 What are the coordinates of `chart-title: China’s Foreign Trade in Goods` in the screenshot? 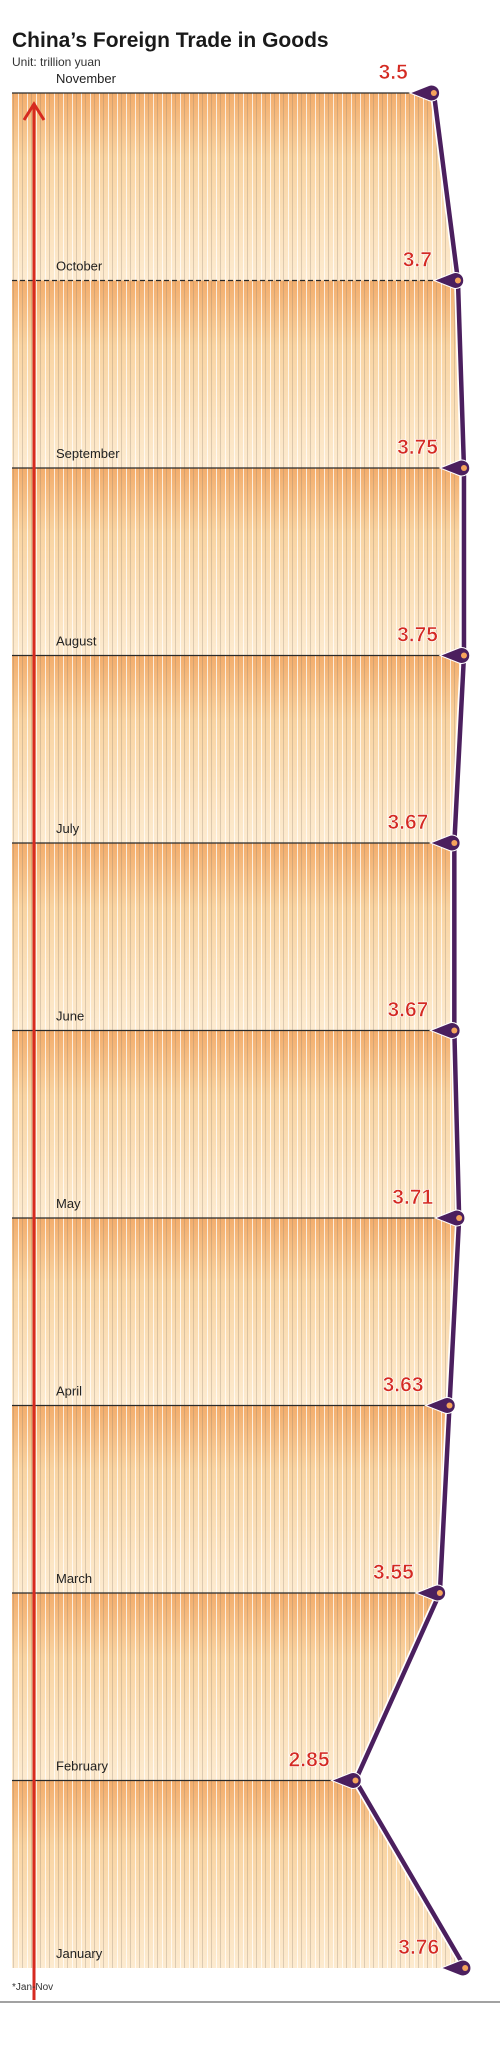 It's located at (170, 40).